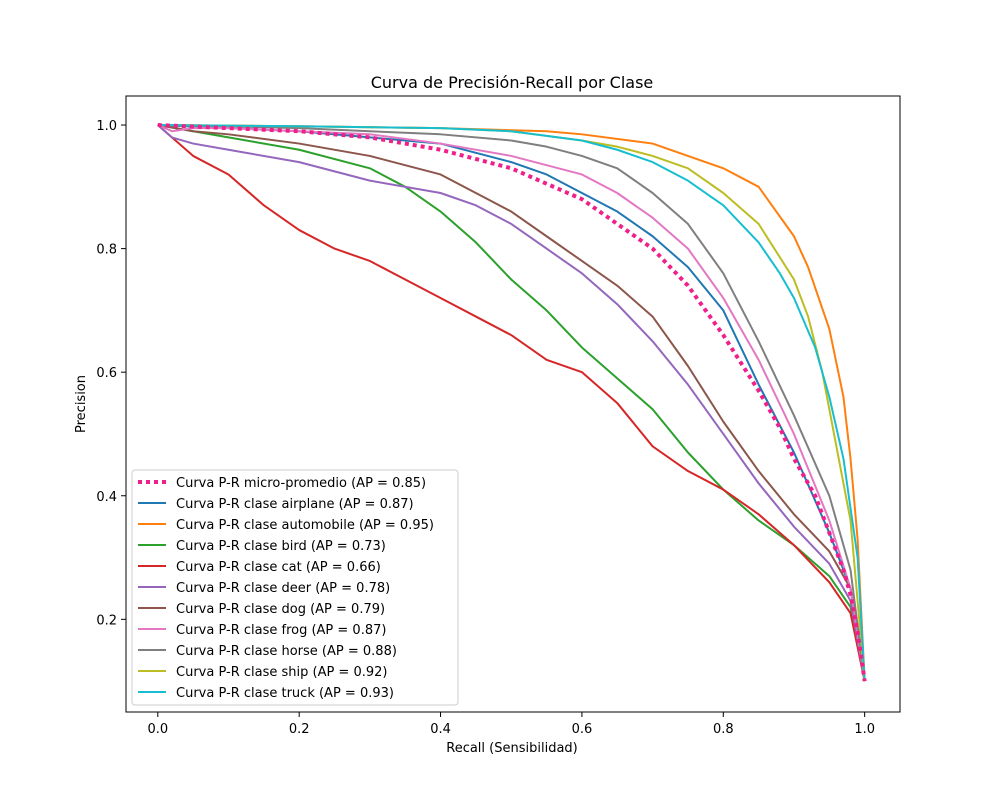  I want to click on x-axis-ticks: 0.0 0.2 0.4 0.6 0.8 1.0, so click(511, 724).